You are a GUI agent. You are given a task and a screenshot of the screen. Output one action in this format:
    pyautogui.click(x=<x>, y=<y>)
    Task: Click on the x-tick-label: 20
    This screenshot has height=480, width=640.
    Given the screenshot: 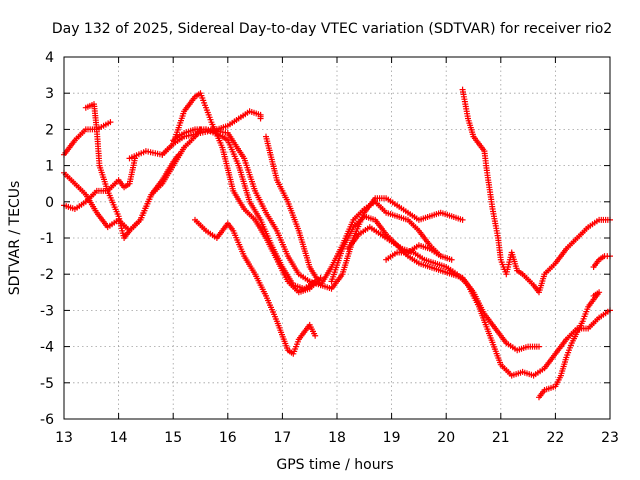 What is the action you would take?
    pyautogui.click(x=446, y=438)
    